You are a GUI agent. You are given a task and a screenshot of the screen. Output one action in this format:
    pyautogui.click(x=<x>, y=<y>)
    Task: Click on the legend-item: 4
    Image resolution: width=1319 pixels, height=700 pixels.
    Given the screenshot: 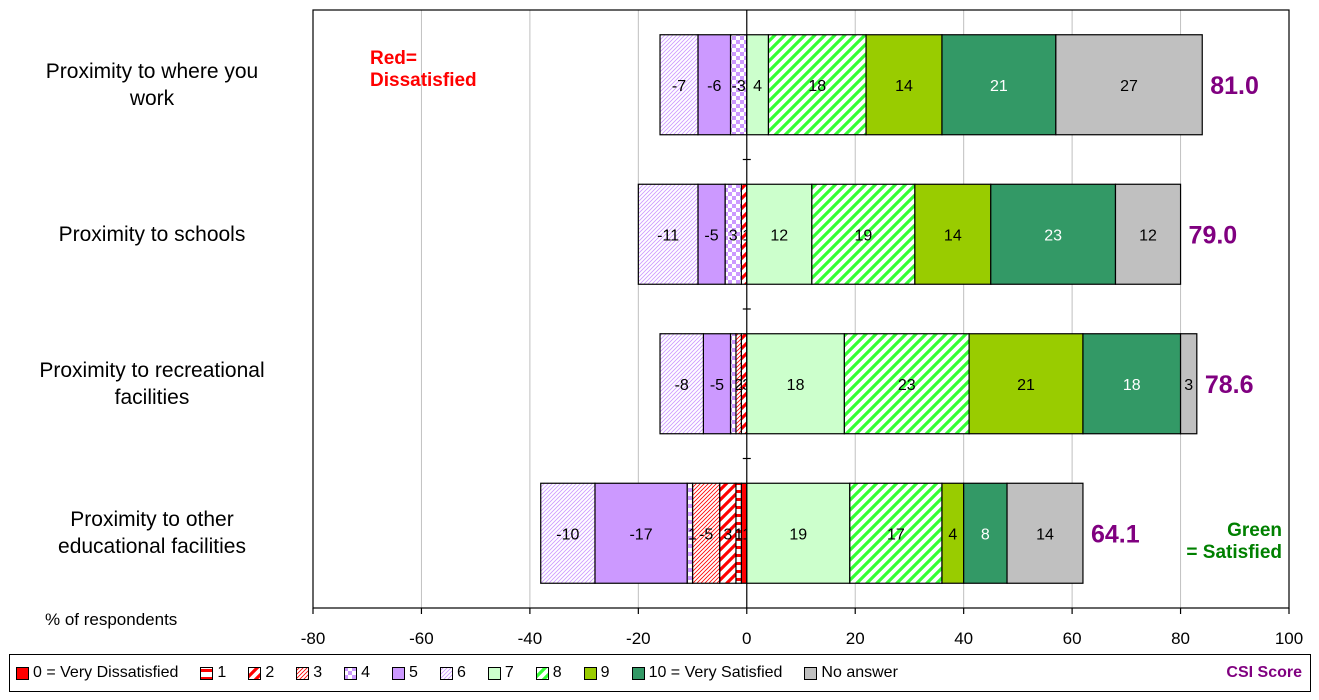 What is the action you would take?
    pyautogui.click(x=357, y=673)
    